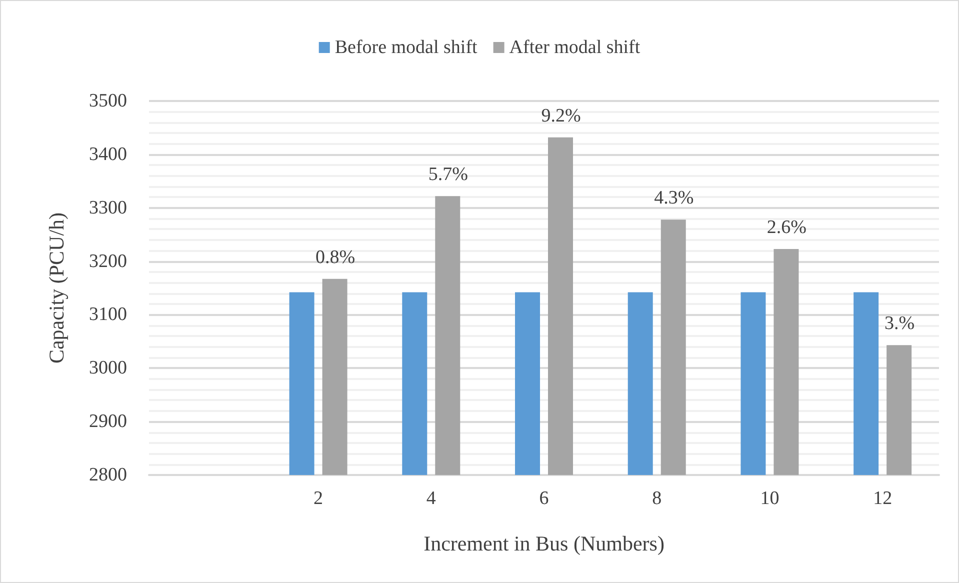  I want to click on y-tick-label: 2800, so click(108, 475).